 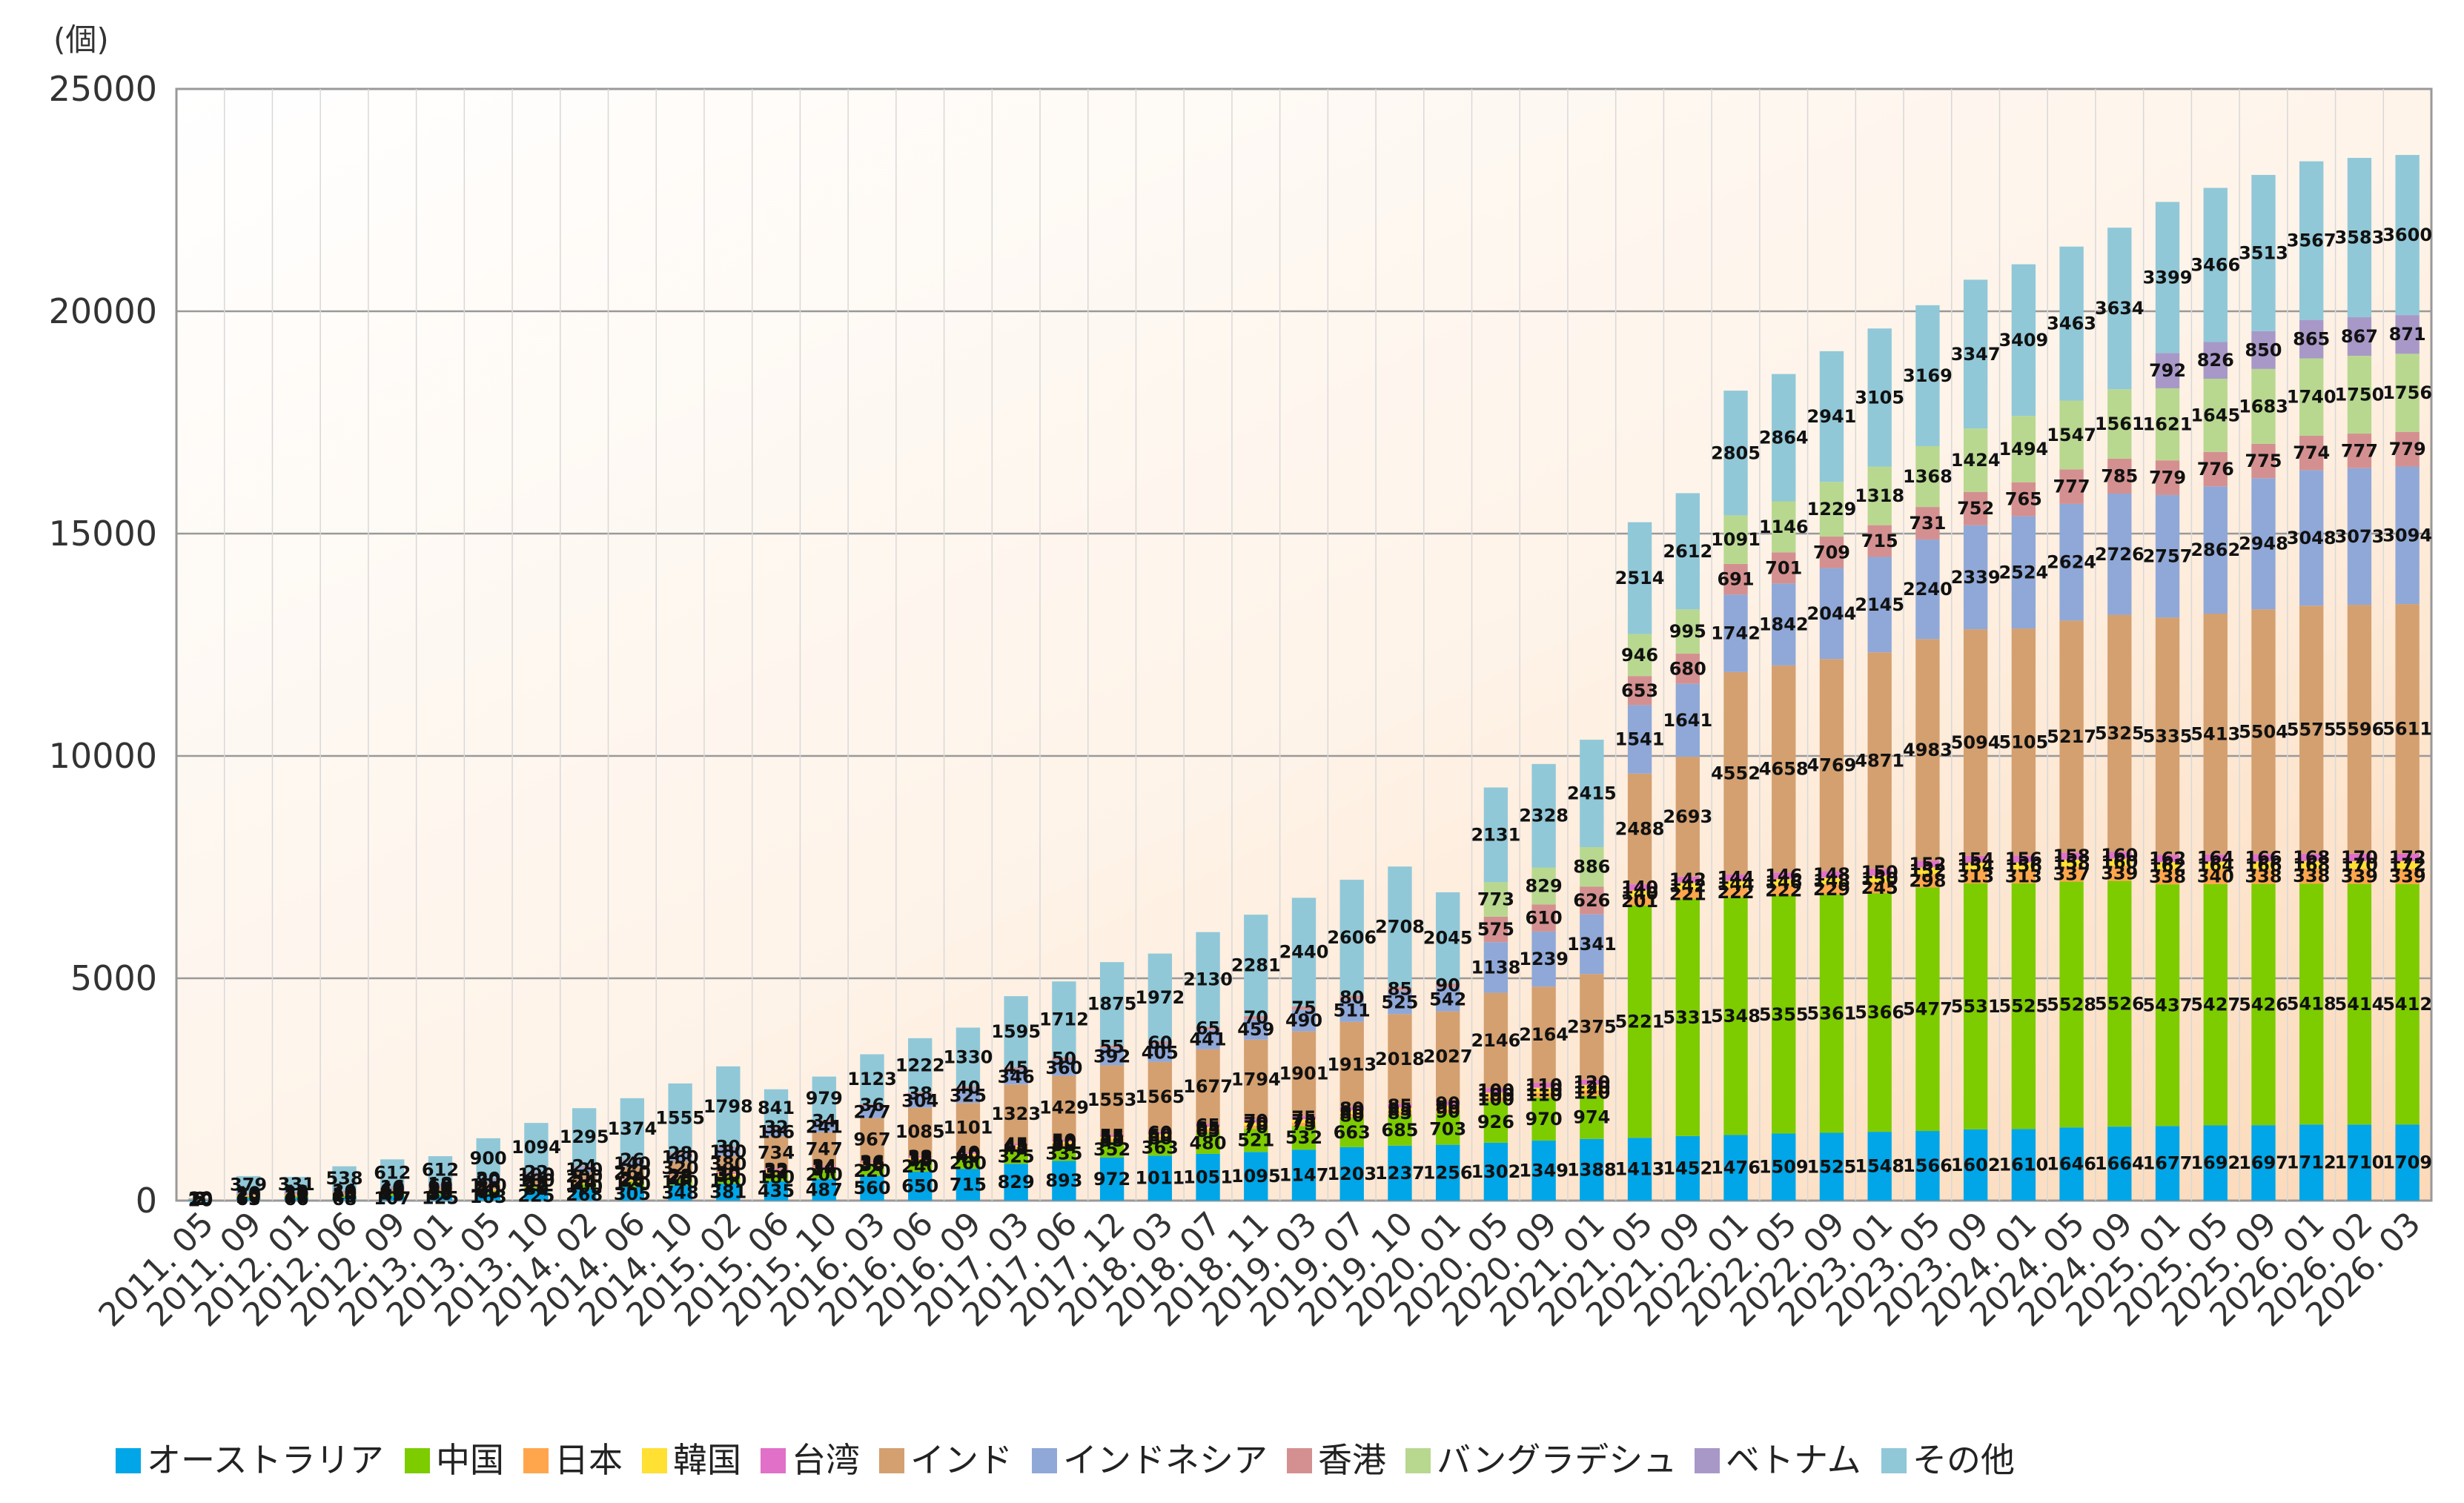 What do you see at coordinates (2407, 857) in the screenshot?
I see `data-label: 172` at bounding box center [2407, 857].